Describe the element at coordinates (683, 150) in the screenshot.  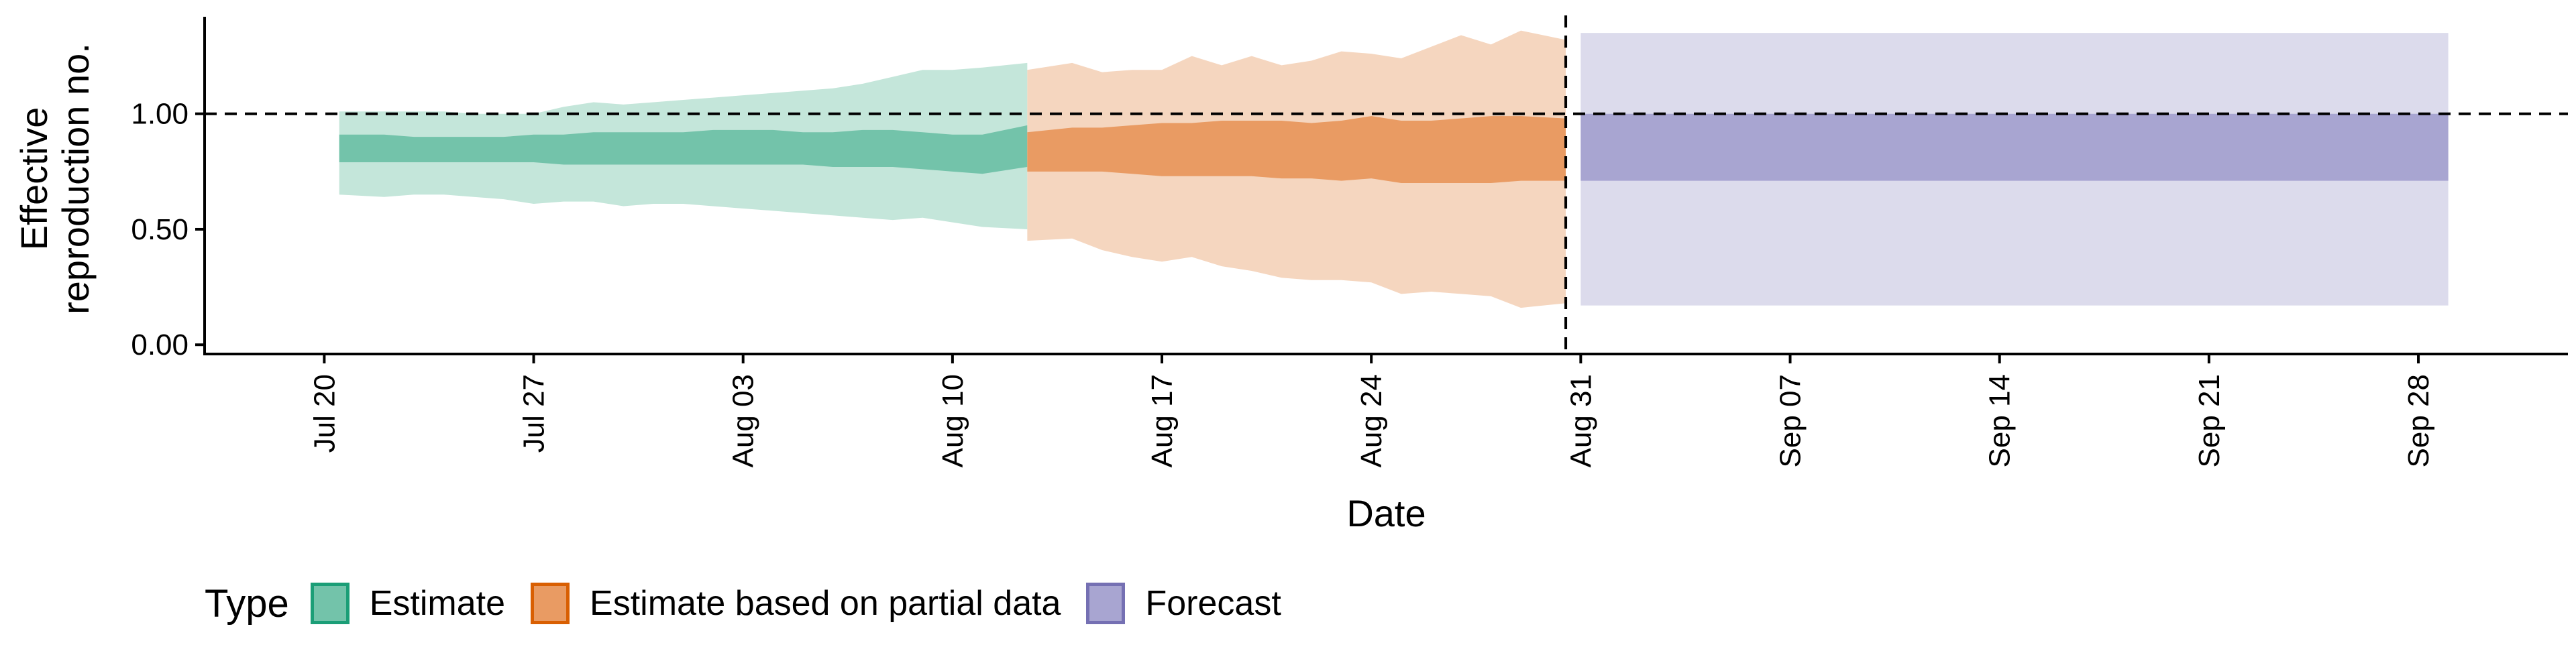
I see `band-inner-estimate` at that location.